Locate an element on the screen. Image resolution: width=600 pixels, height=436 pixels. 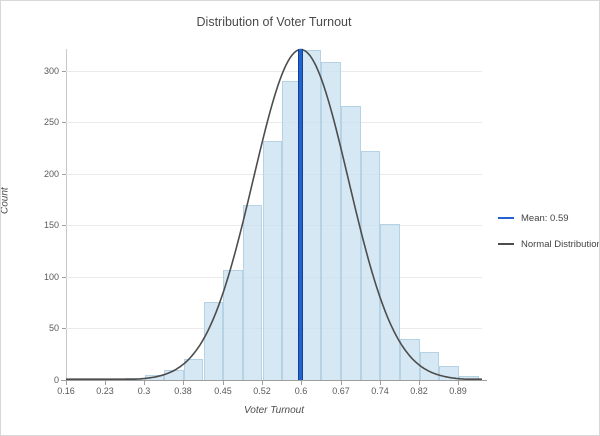
x-axis-tick-label: 0.67 is located at coordinates (341, 391).